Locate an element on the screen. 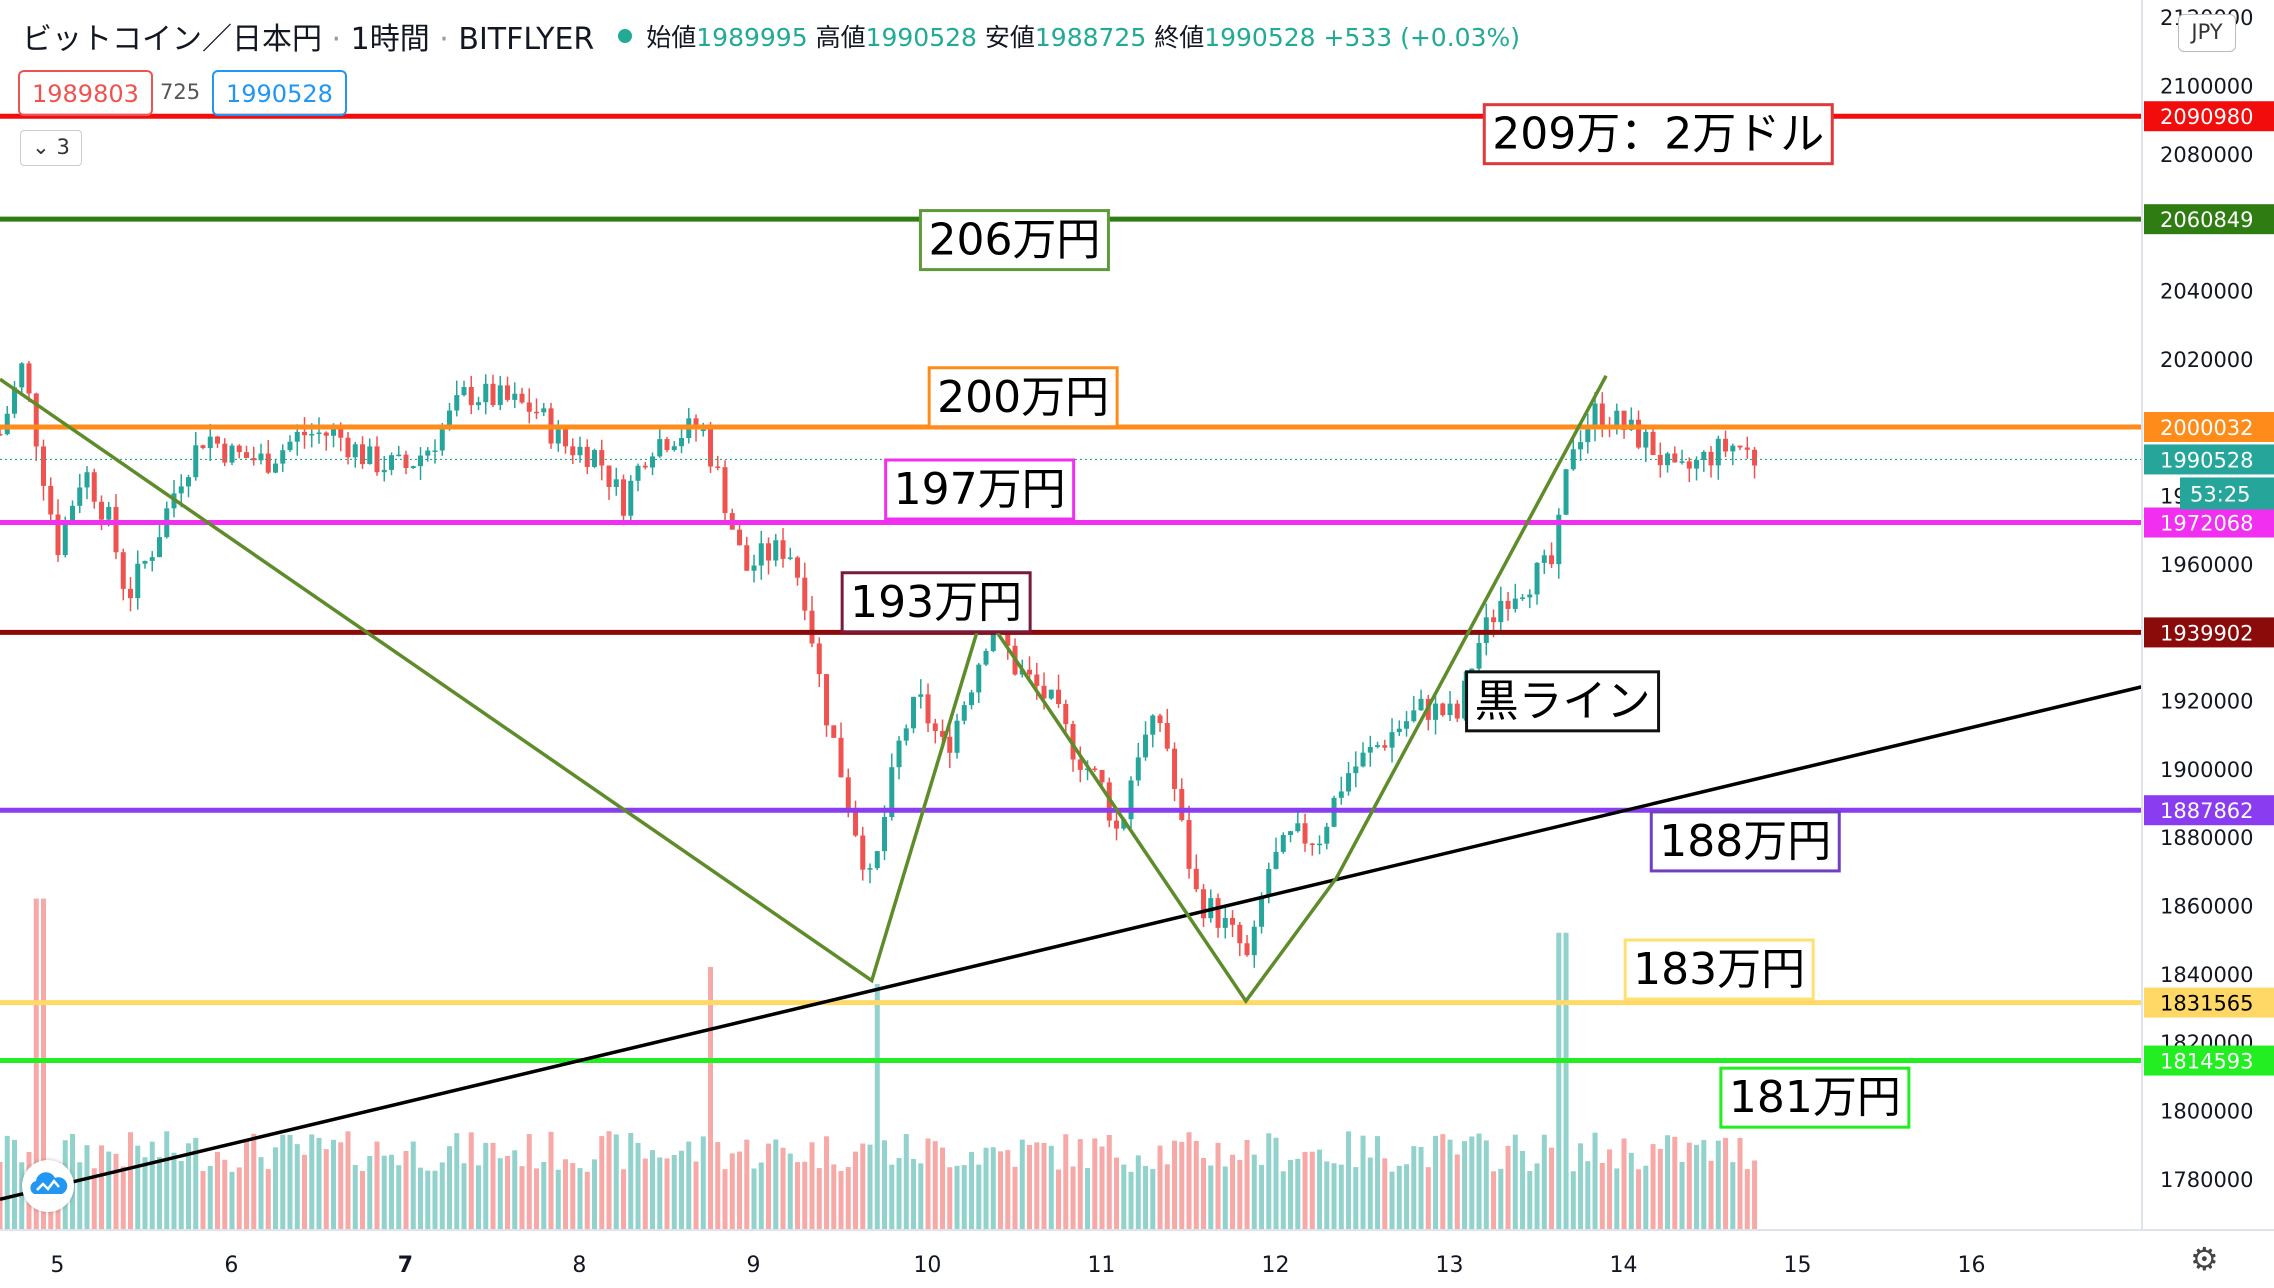 The width and height of the screenshot is (2274, 1288). tradingview-logo is located at coordinates (48, 1186).